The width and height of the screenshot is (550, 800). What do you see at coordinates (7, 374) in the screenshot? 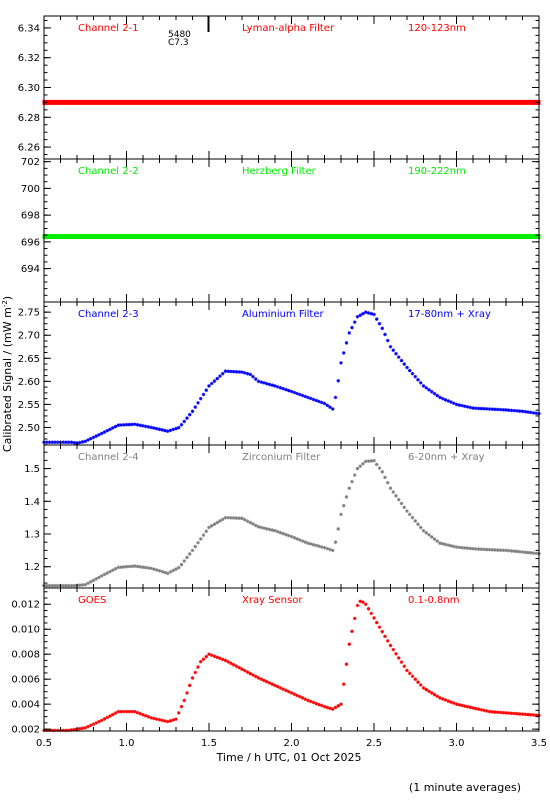
I see `y-axis-label-group: Calibrated Signal / (mW m-2)` at bounding box center [7, 374].